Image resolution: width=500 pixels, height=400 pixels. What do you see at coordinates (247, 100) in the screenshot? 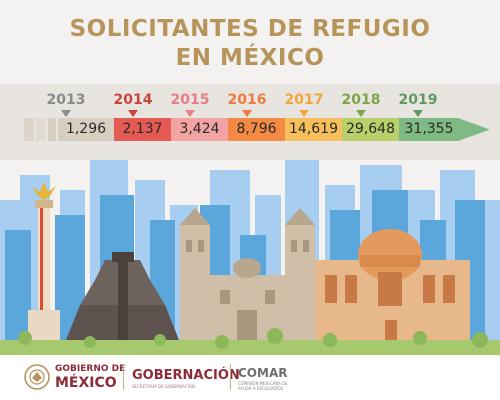
I see `year-2016: 2016` at bounding box center [247, 100].